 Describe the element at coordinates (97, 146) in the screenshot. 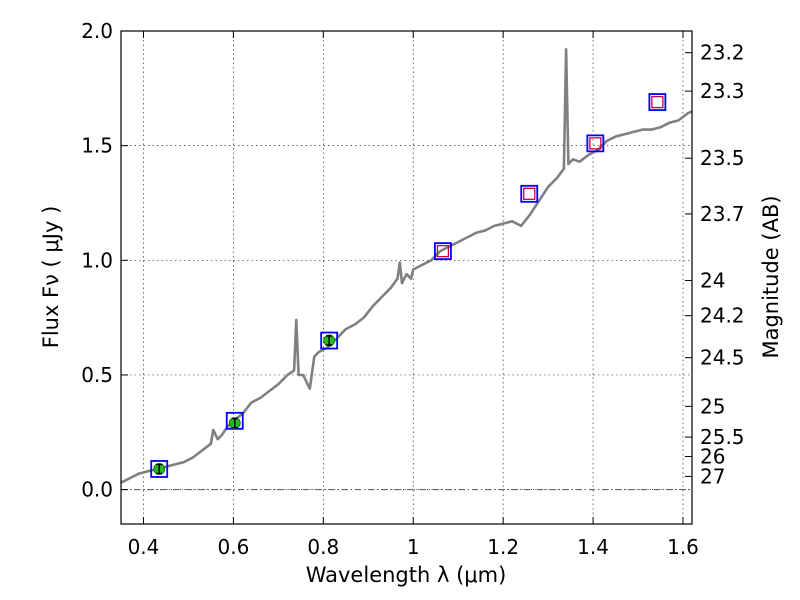

I see `y-tick-label: 1.5` at that location.